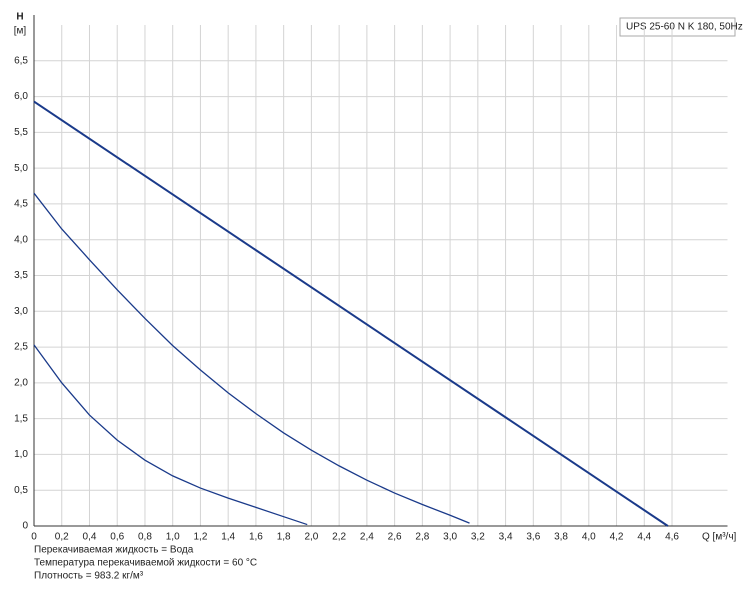  I want to click on y-axis-unit: [м], so click(20, 31).